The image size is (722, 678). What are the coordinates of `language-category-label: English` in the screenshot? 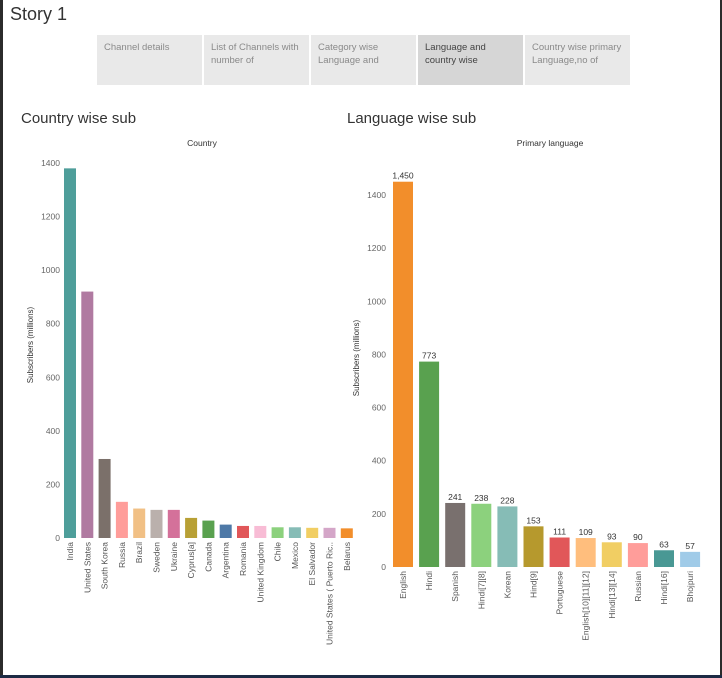 It's located at (403, 585).